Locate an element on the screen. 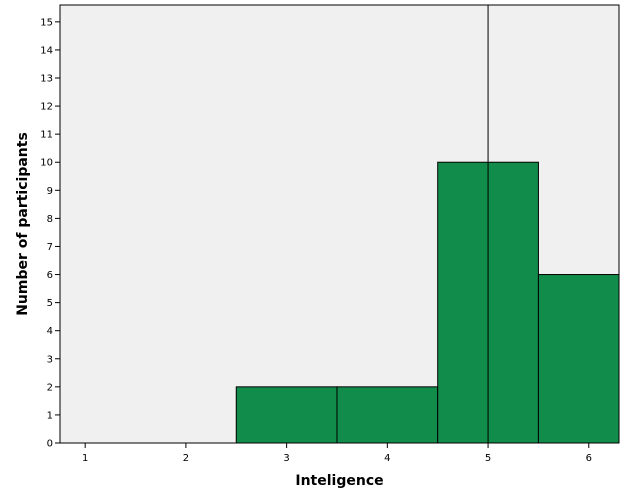 The height and width of the screenshot is (500, 625). y-axis-title: Number of participants is located at coordinates (23, 224).